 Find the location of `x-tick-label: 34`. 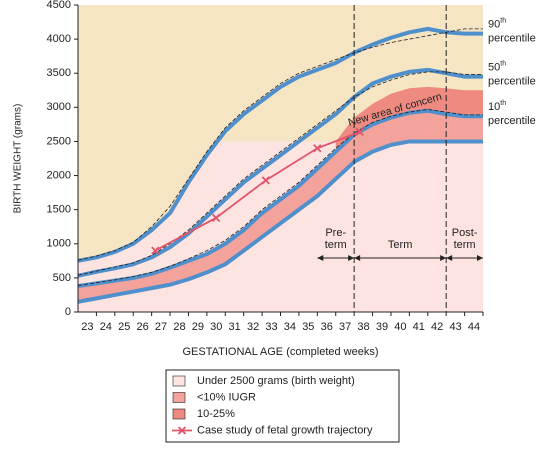

x-tick-label: 34 is located at coordinates (290, 327).